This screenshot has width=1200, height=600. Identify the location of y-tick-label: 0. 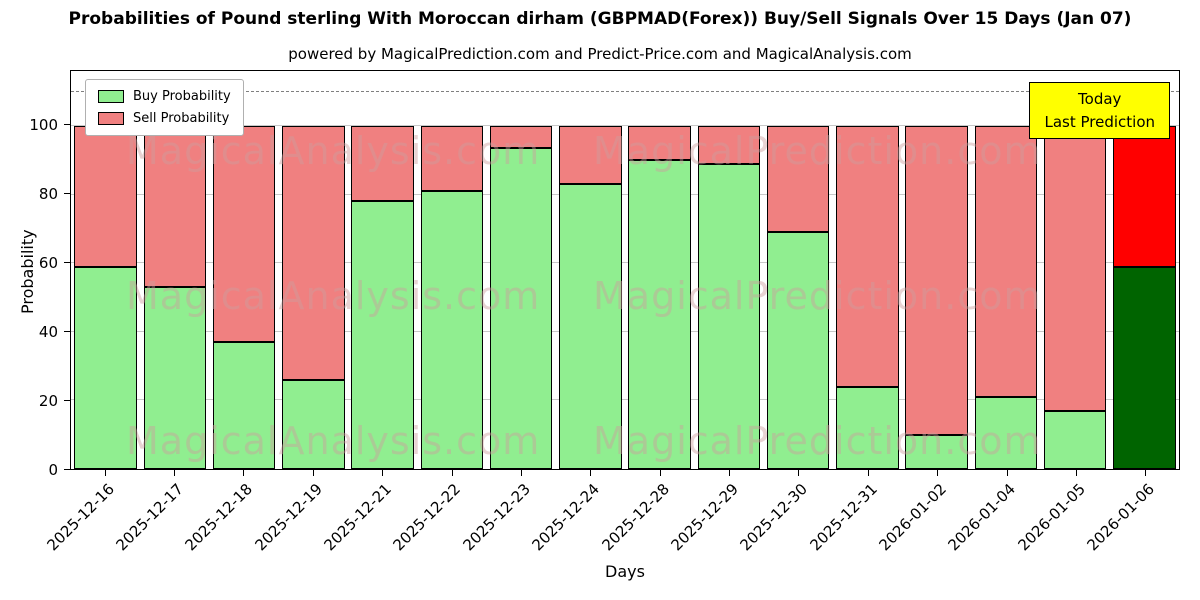
(53, 470).